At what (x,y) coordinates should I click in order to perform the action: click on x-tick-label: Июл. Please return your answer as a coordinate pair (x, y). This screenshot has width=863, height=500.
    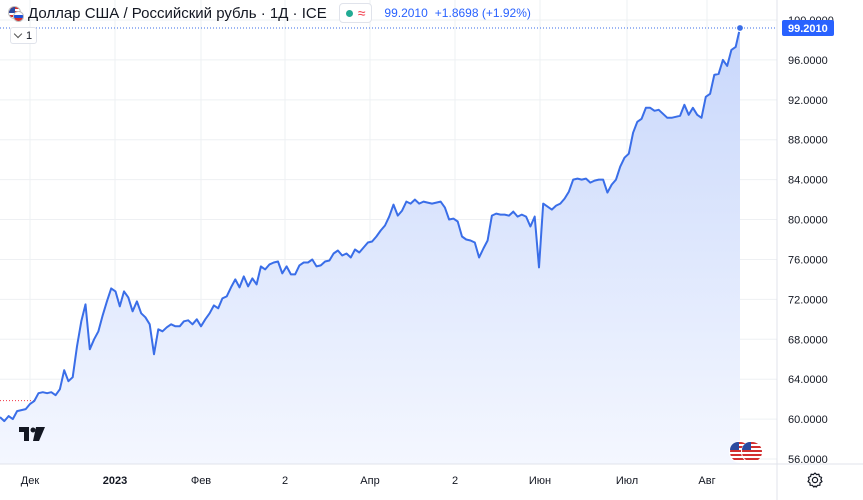
    Looking at the image, I should click on (627, 481).